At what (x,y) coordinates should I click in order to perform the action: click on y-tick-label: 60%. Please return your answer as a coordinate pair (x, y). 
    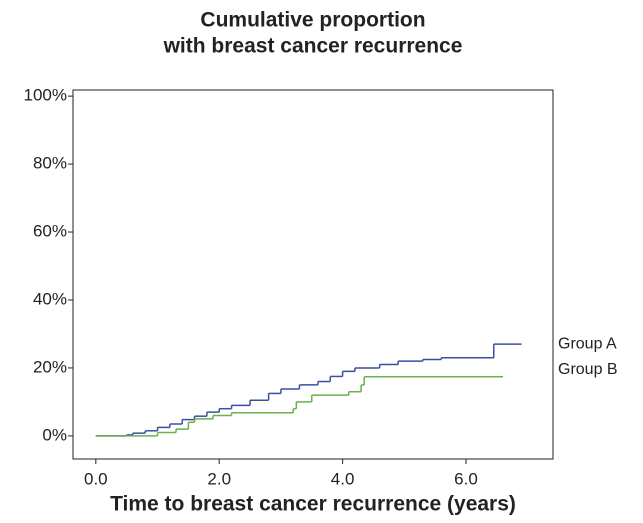
    Looking at the image, I should click on (50, 231).